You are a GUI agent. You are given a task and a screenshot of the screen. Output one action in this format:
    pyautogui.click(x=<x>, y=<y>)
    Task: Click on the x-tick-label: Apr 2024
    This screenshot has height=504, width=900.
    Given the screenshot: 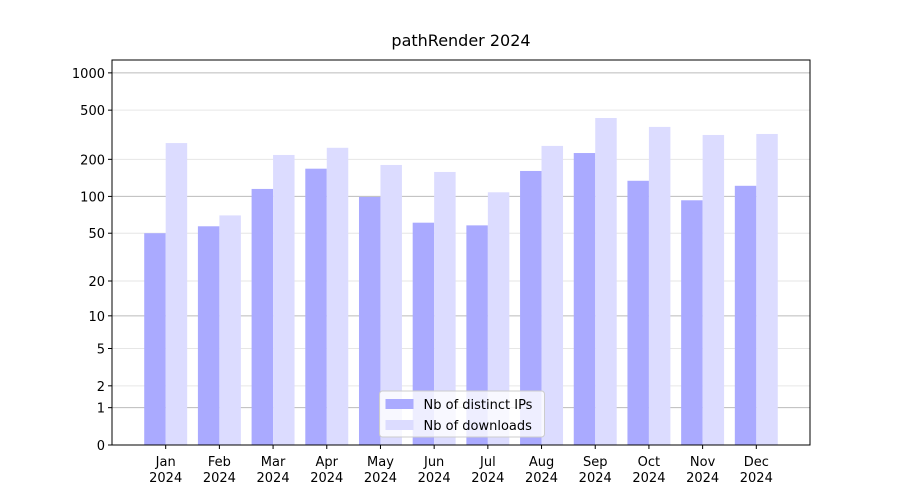 What is the action you would take?
    pyautogui.click(x=326, y=470)
    